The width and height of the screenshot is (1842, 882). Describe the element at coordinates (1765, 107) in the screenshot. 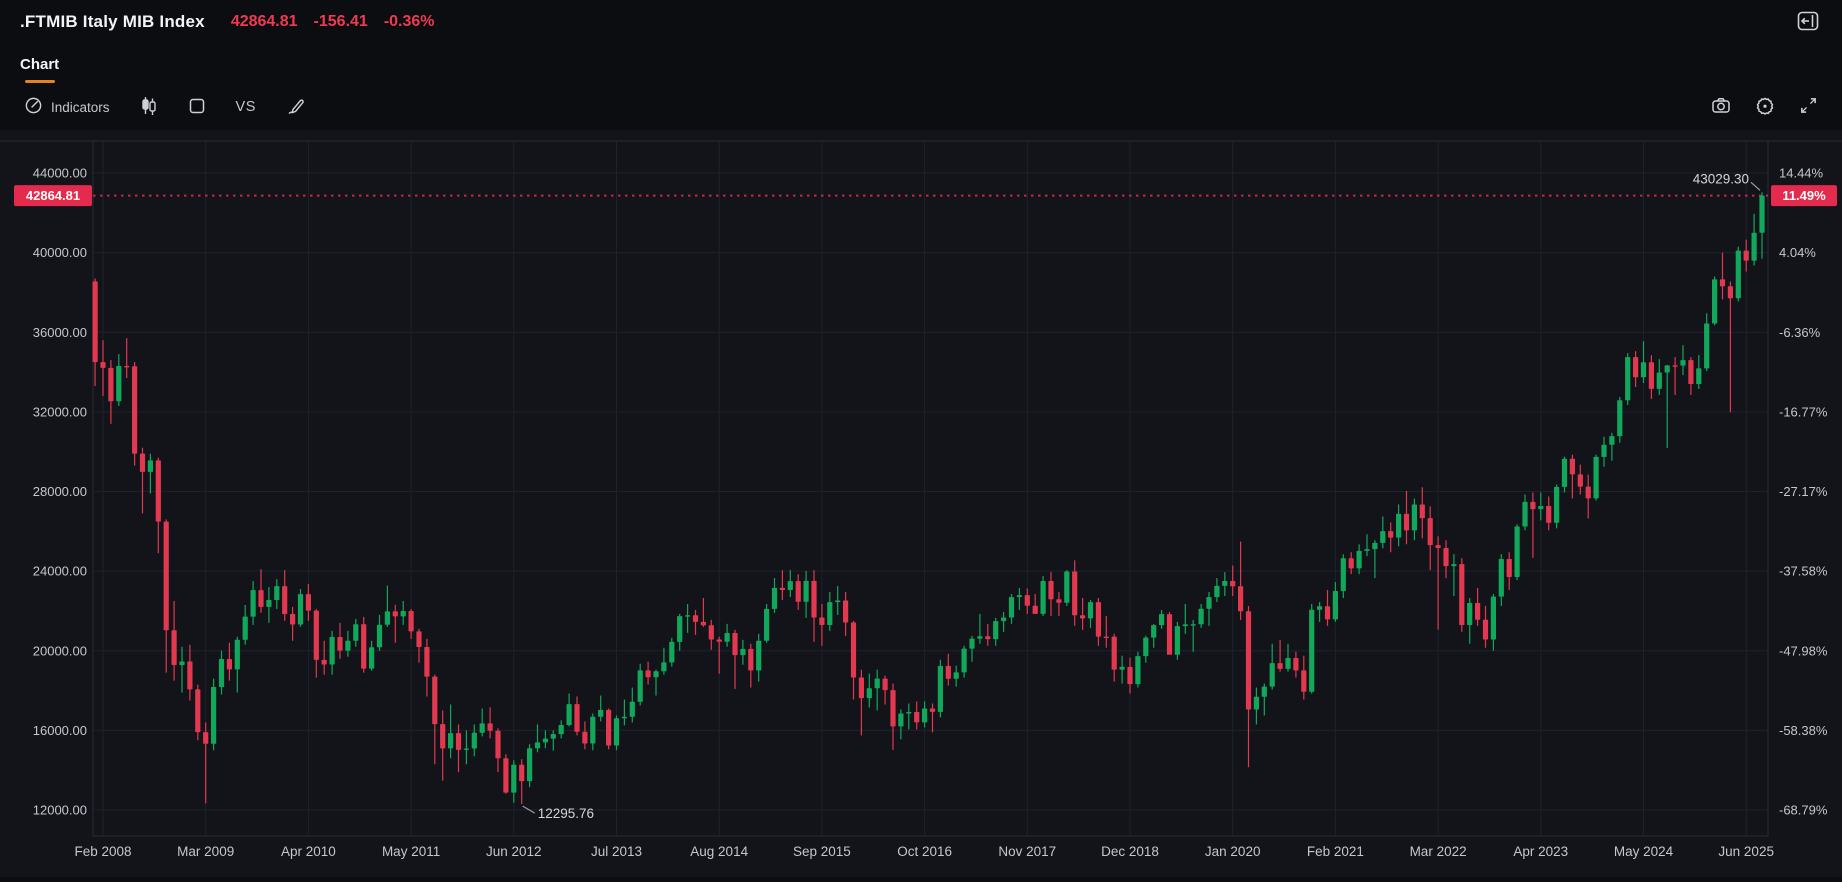

I see `settings-button` at that location.